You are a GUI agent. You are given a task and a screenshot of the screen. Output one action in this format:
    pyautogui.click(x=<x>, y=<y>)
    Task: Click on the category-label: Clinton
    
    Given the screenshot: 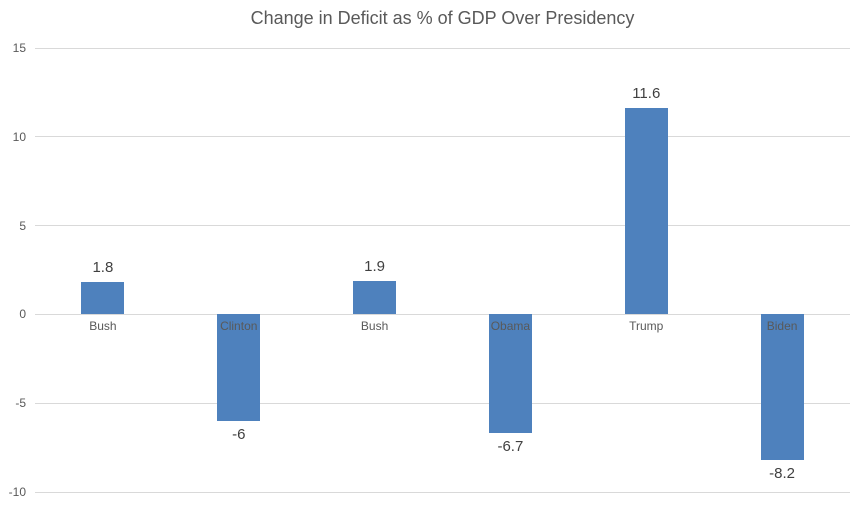 What is the action you would take?
    pyautogui.click(x=239, y=326)
    